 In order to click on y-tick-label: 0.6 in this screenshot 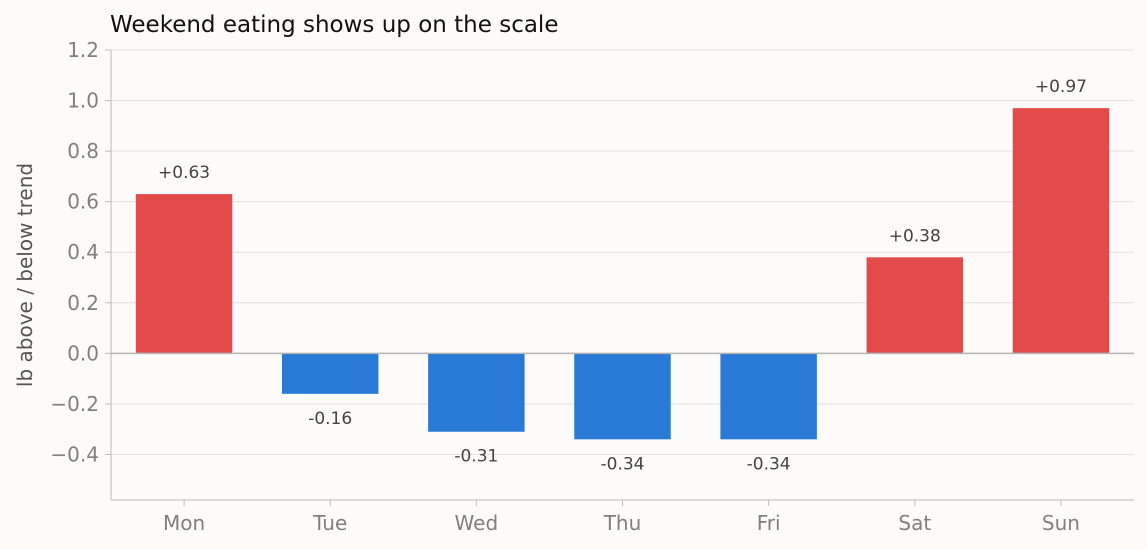, I will do `click(83, 202)`.